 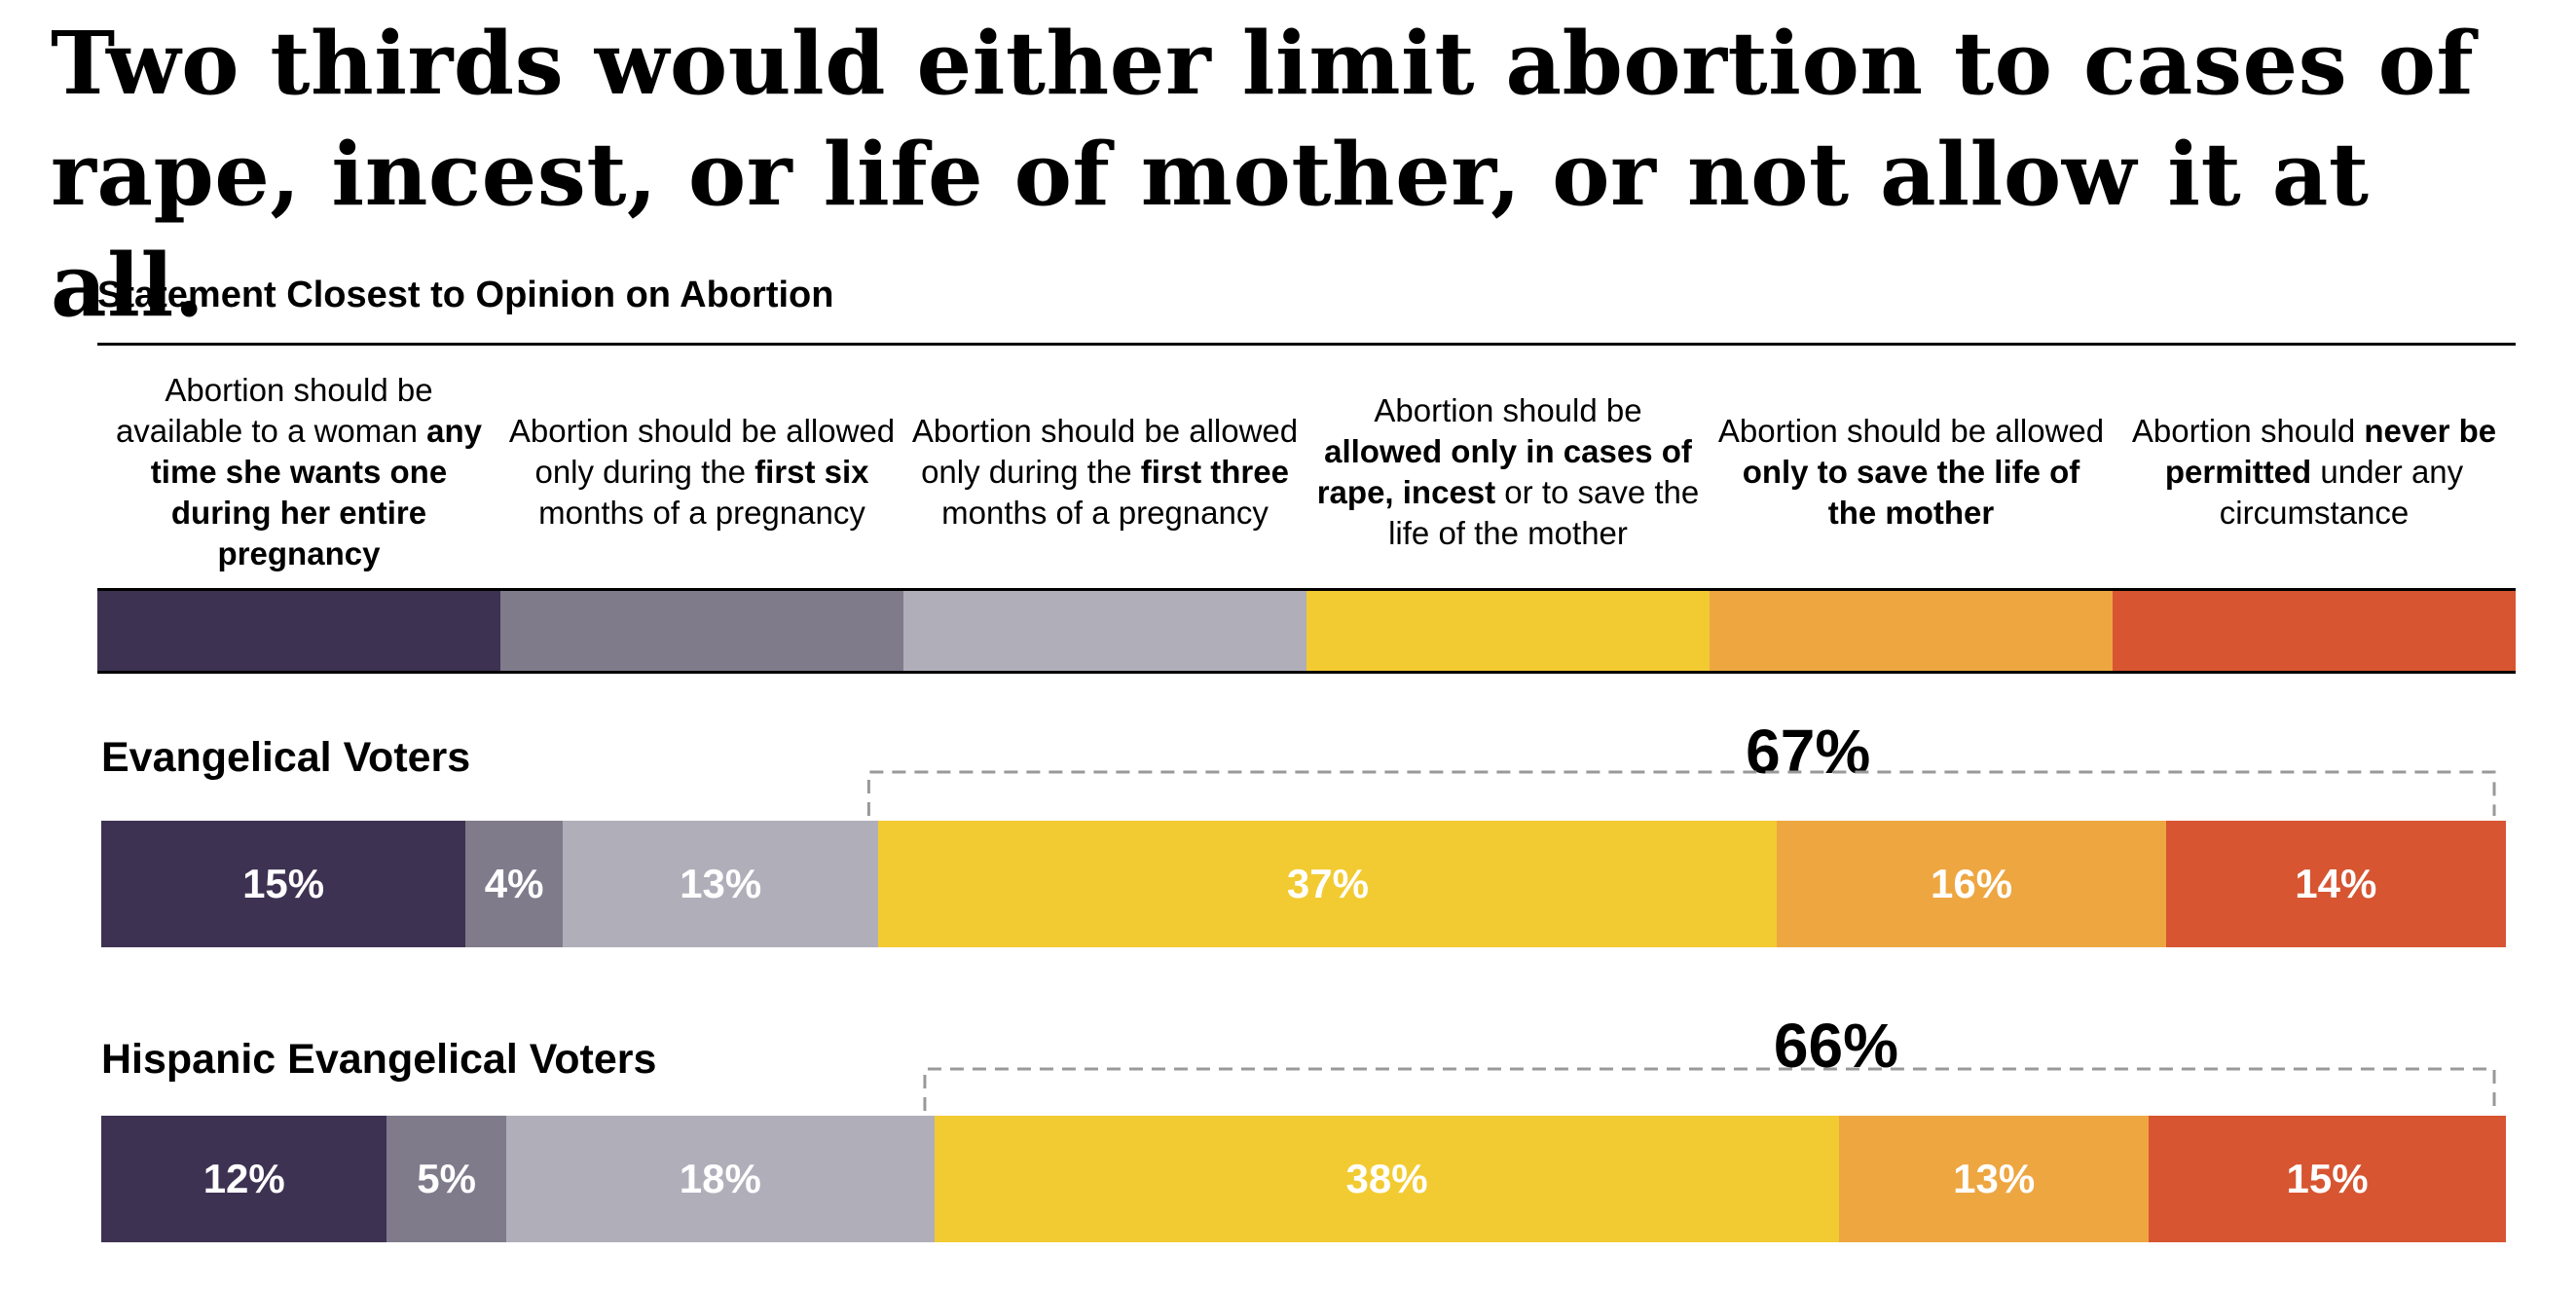 I want to click on data-label: 18%, so click(x=720, y=1179).